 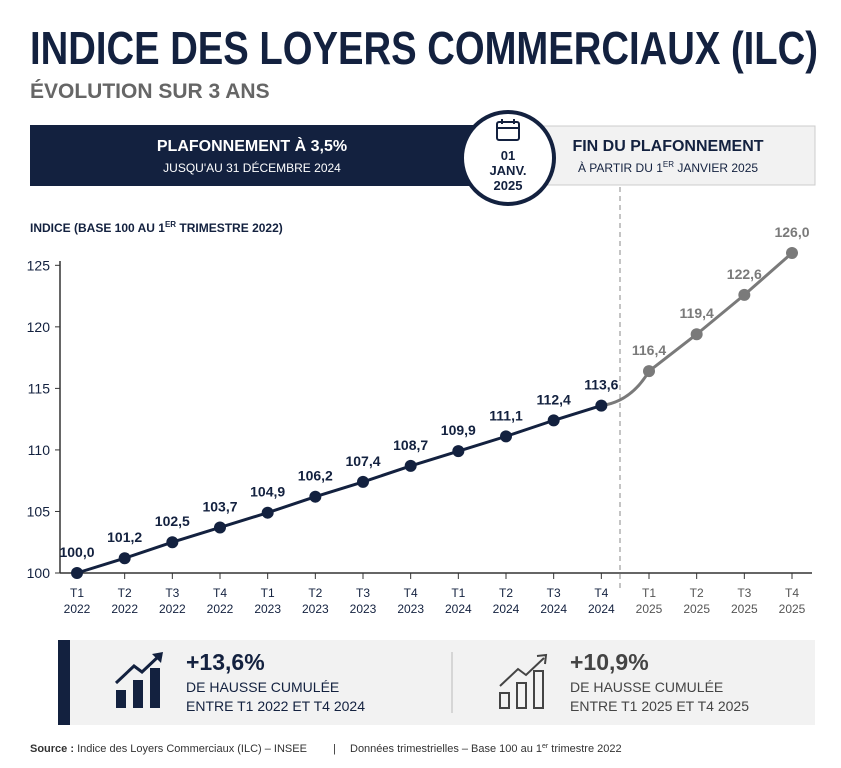 What do you see at coordinates (225, 662) in the screenshot?
I see `summary-value: +13,6%` at bounding box center [225, 662].